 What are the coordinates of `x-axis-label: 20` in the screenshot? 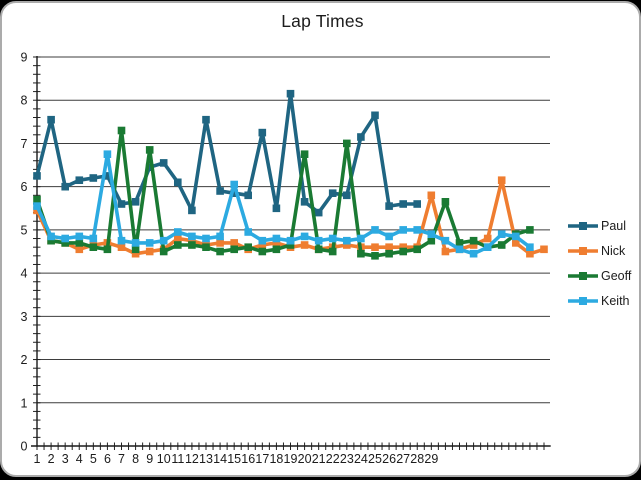 It's located at (305, 459).